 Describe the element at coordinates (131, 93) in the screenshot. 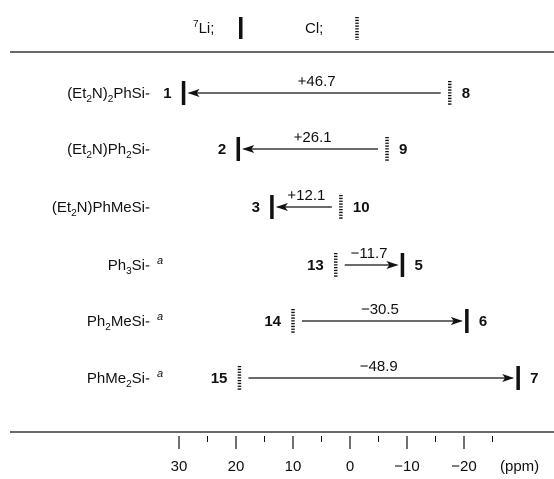

I see `compound-label-part: PhSi-` at that location.